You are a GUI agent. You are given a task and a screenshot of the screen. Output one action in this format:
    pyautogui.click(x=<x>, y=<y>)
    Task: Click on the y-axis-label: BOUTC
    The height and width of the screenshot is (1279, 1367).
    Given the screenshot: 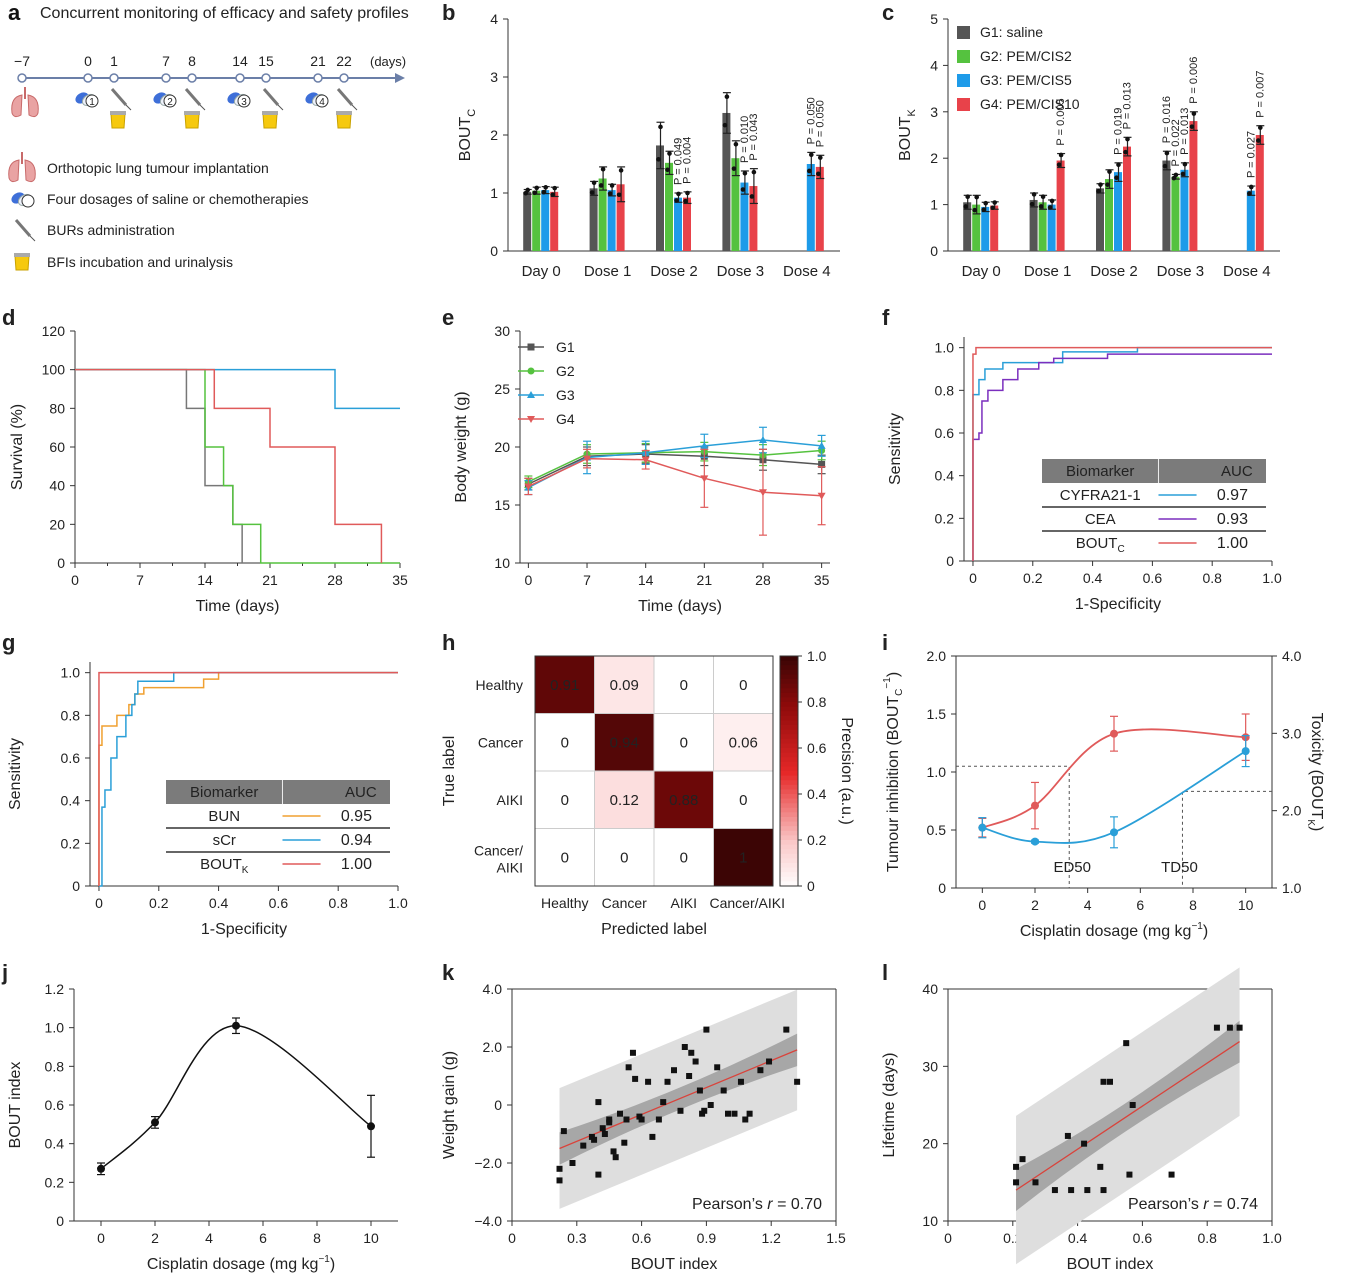 What is the action you would take?
    pyautogui.click(x=467, y=135)
    